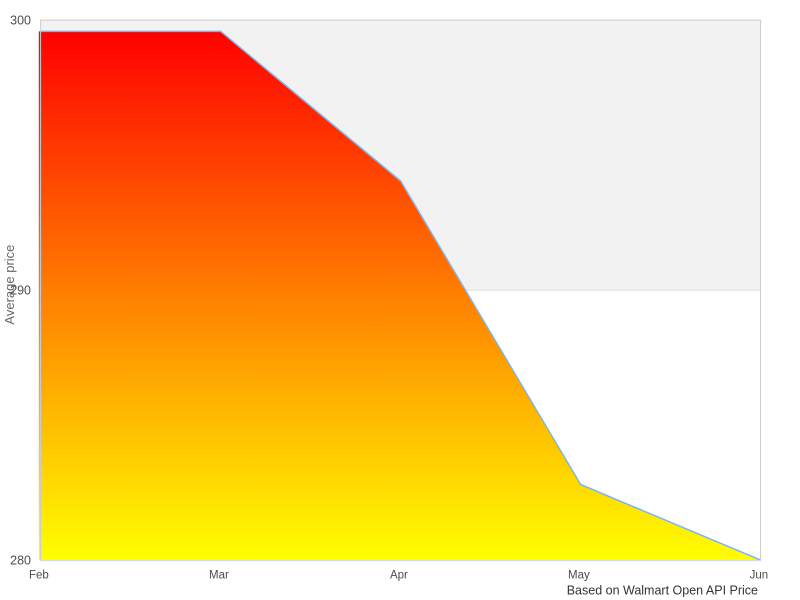  Describe the element at coordinates (579, 576) in the screenshot. I see `svg-text: May` at that location.